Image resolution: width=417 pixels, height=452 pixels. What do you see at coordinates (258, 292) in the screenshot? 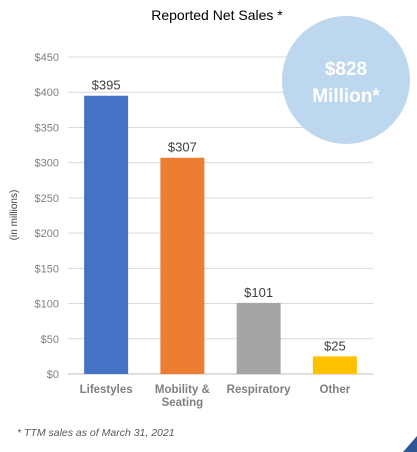
I see `data-label: $101` at bounding box center [258, 292].